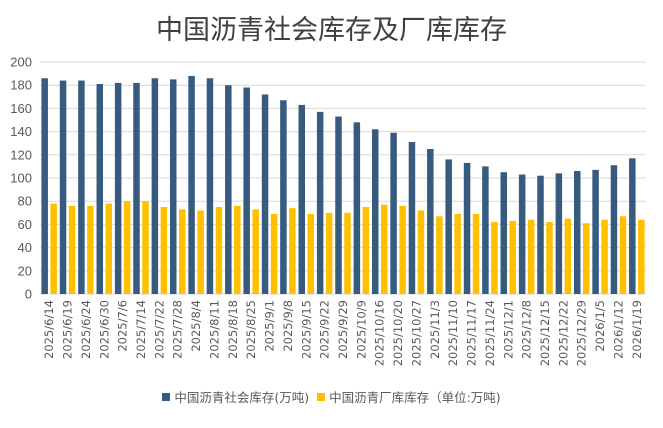  I want to click on x-tick-label: 2025/11/3, so click(435, 329).